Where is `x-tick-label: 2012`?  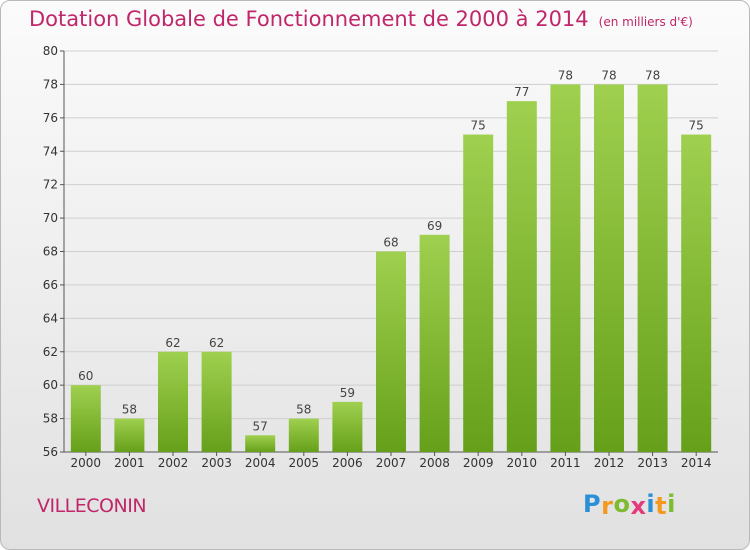 x-tick-label: 2012 is located at coordinates (609, 463).